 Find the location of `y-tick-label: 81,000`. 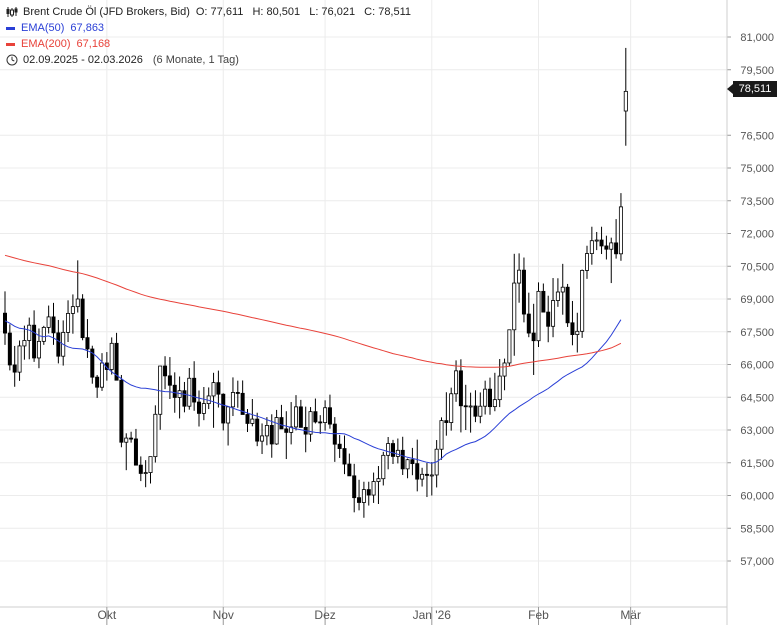

y-tick-label: 81,000 is located at coordinates (757, 38).